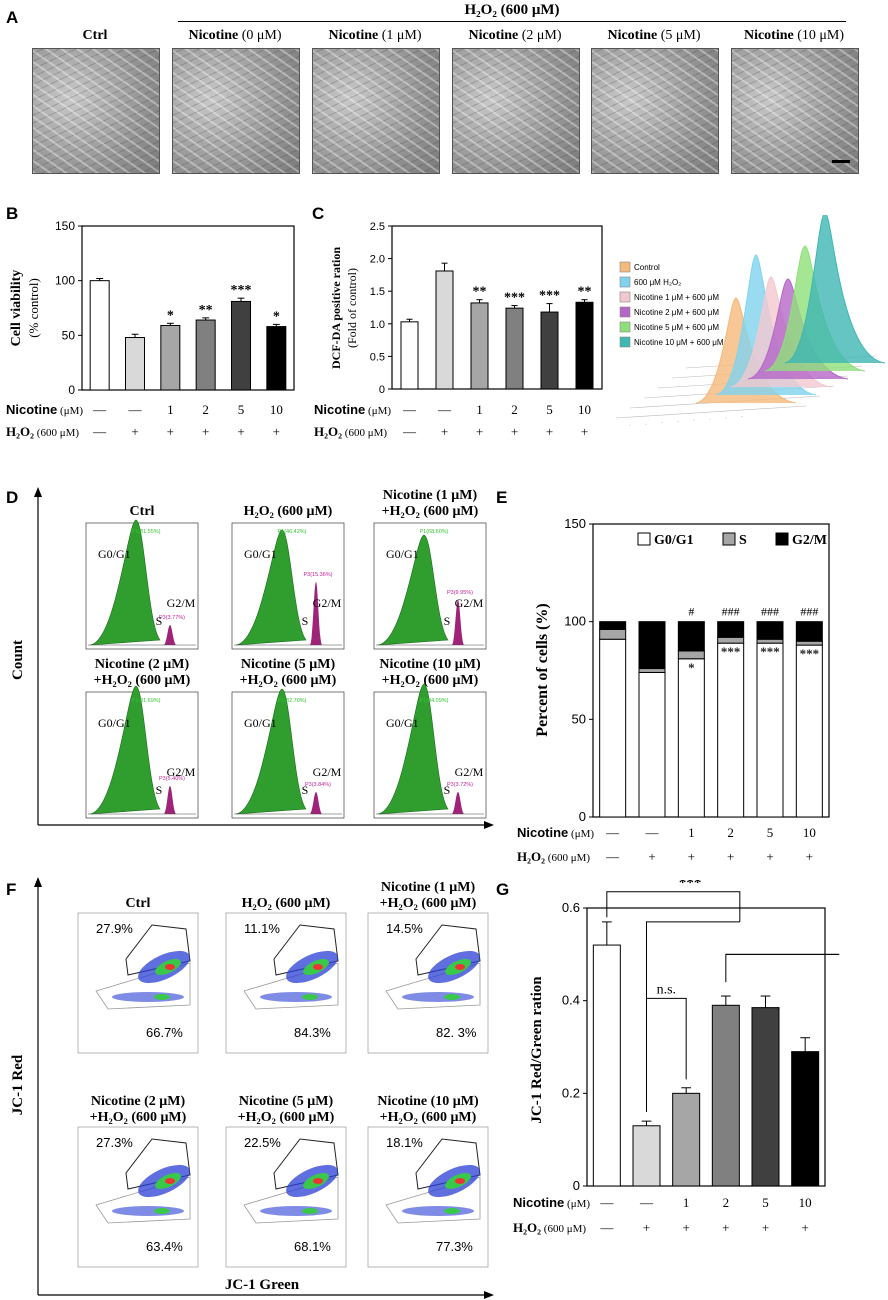 The width and height of the screenshot is (888, 1300). What do you see at coordinates (743, 540) in the screenshot?
I see `legend-label: S` at bounding box center [743, 540].